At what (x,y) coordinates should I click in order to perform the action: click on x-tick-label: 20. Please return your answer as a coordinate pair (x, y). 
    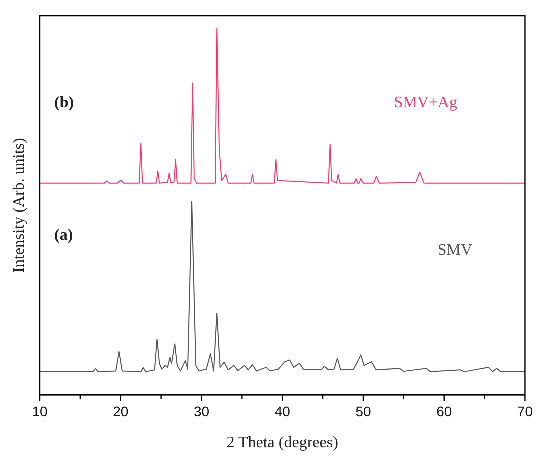
    Looking at the image, I should click on (121, 411).